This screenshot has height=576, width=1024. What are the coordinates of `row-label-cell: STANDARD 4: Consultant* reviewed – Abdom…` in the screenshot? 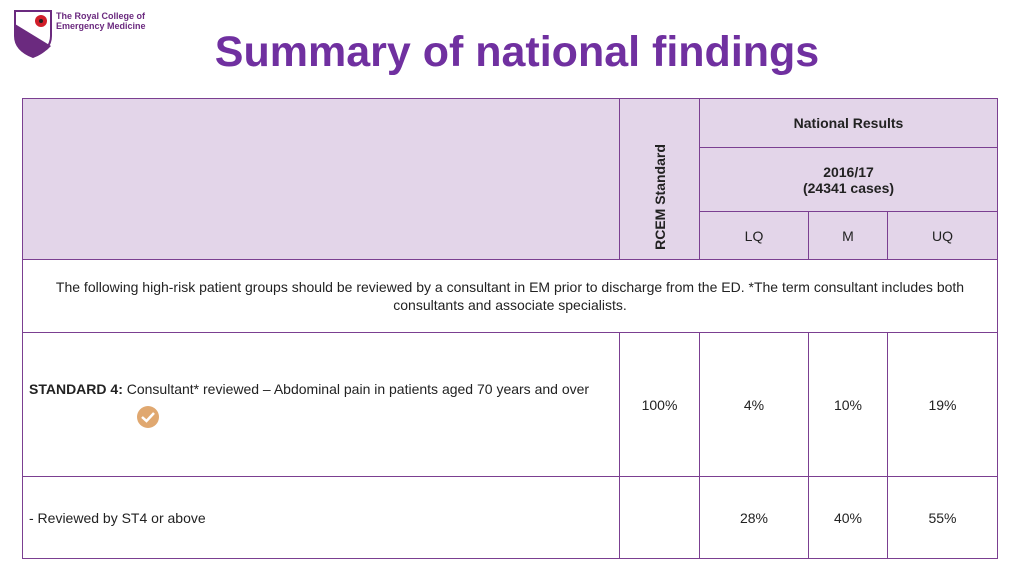 It's located at (321, 404).